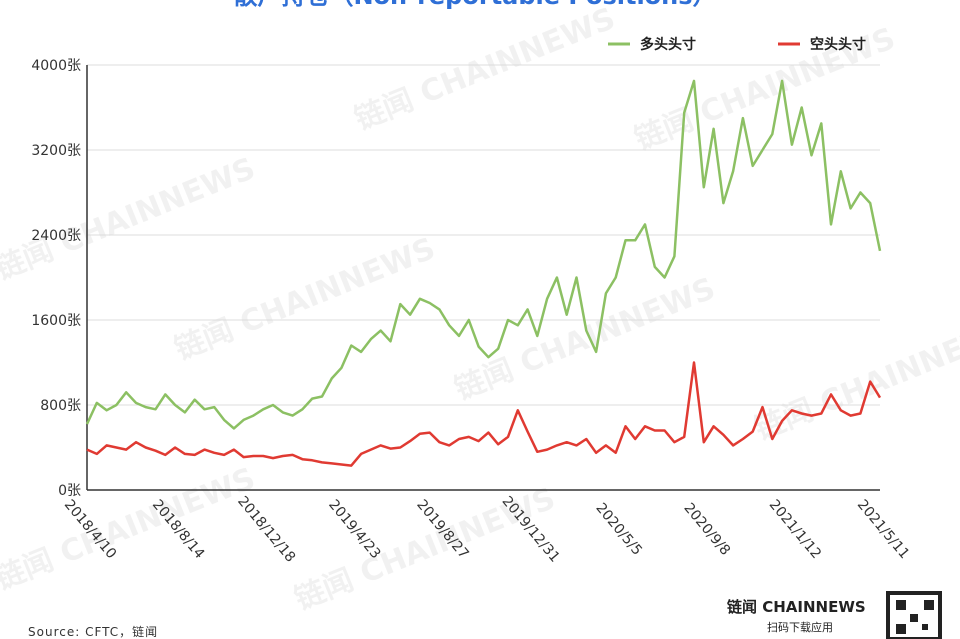 The width and height of the screenshot is (960, 639). What do you see at coordinates (883, 529) in the screenshot?
I see `x-tick-label: 2021/5/11` at bounding box center [883, 529].